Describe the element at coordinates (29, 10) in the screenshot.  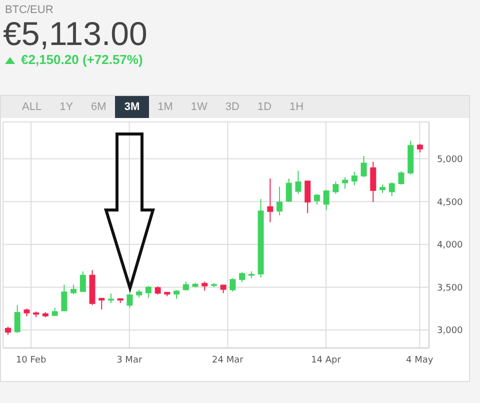
I see `chart-title: BTC/EUR` at that location.